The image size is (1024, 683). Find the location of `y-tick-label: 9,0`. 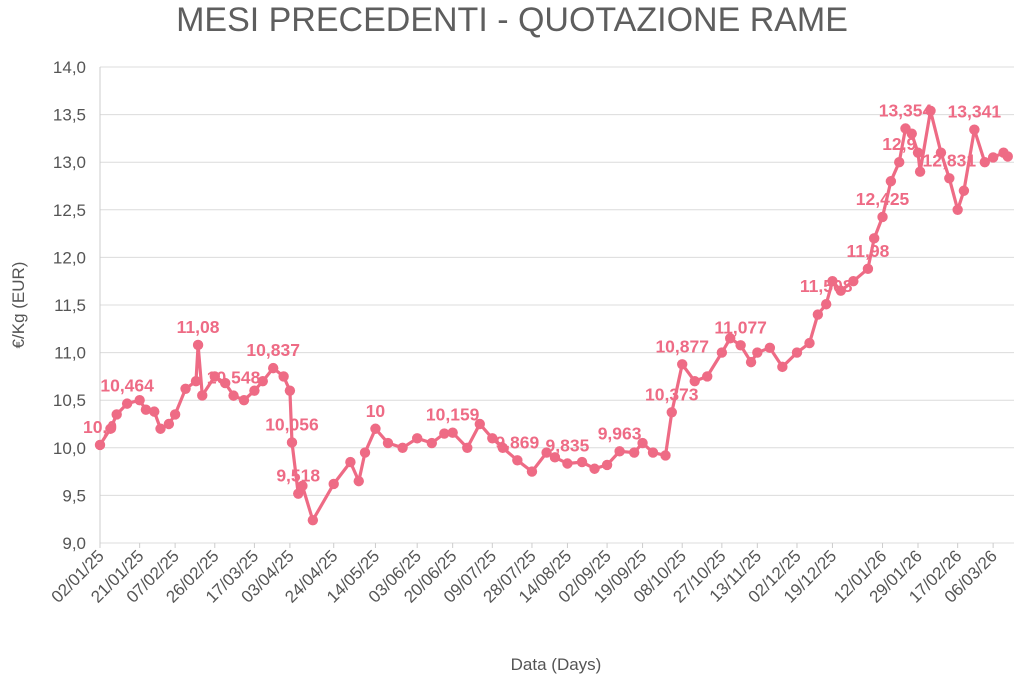

y-tick-label: 9,0 is located at coordinates (74, 543).